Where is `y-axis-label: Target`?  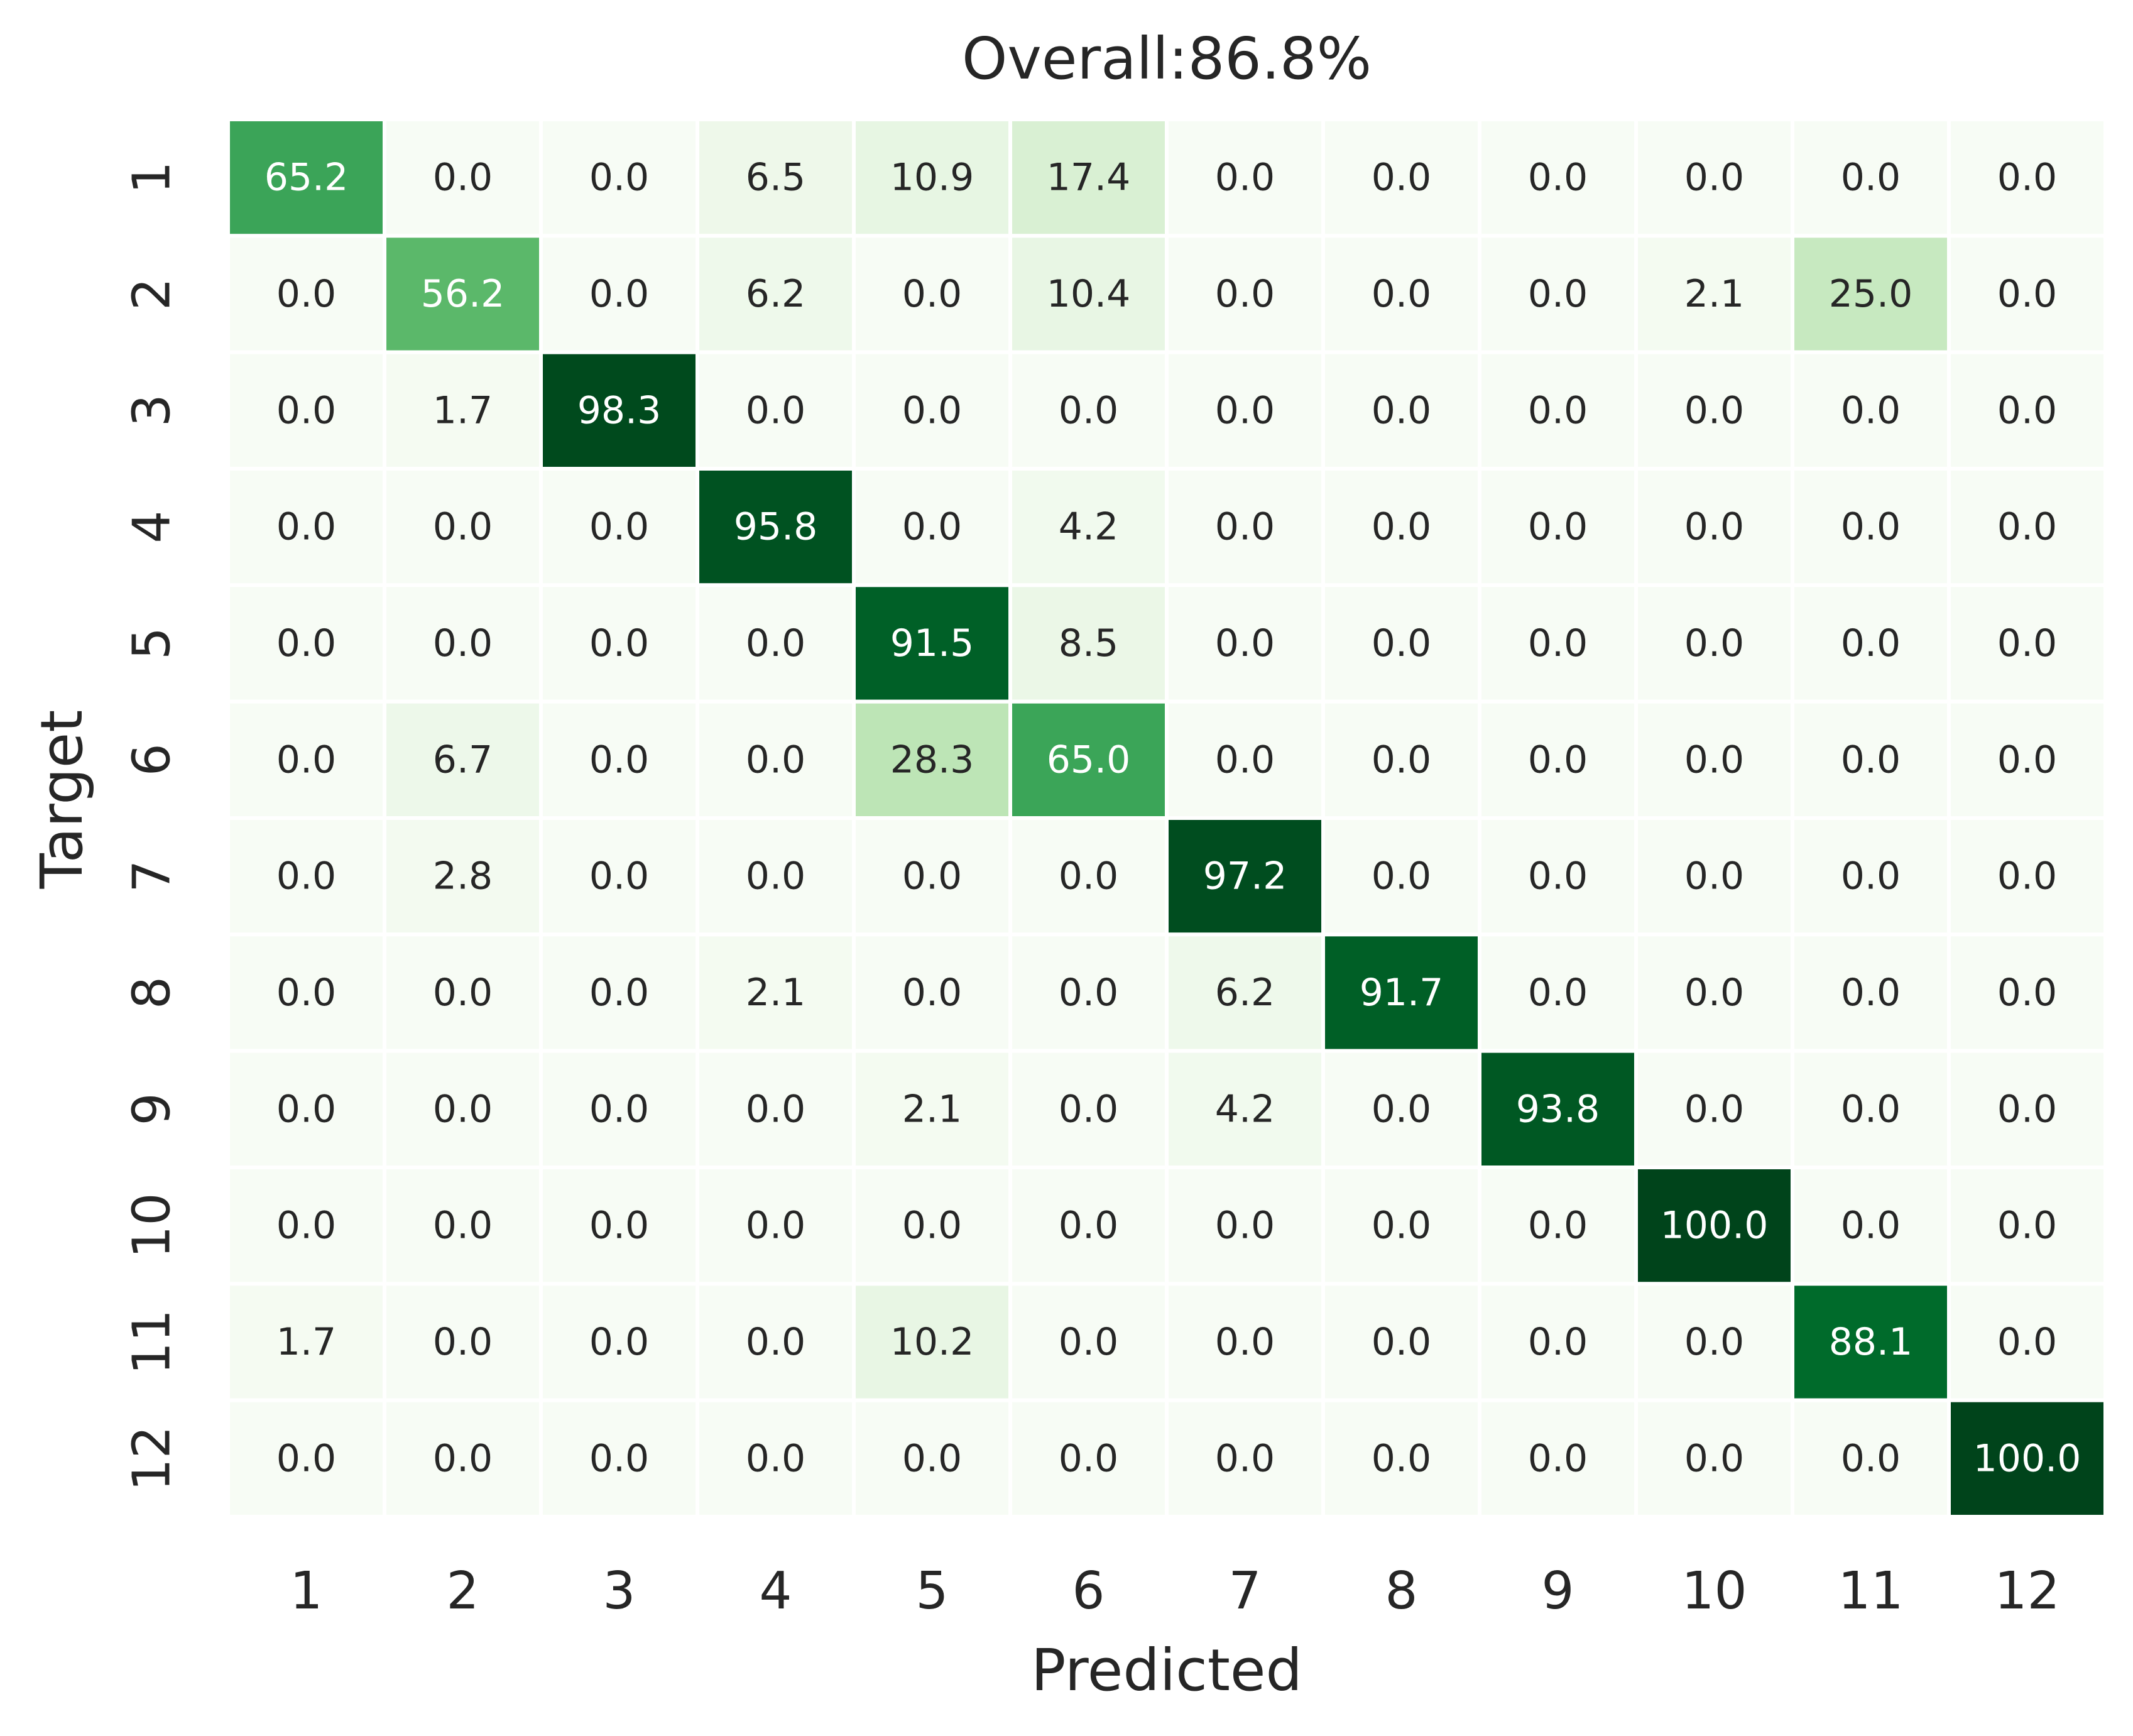
y-axis-label: Target is located at coordinates (61, 800).